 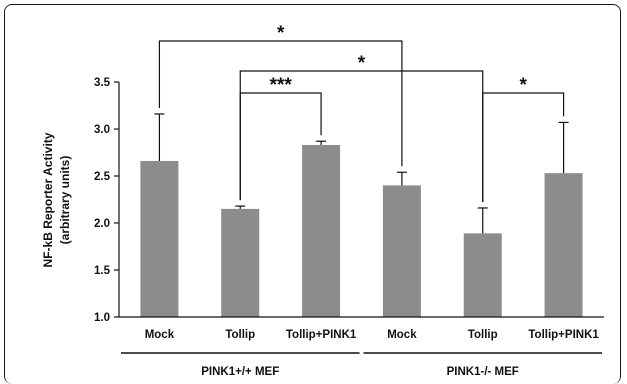 What do you see at coordinates (102, 177) in the screenshot?
I see `y-tick-label: 2.5` at bounding box center [102, 177].